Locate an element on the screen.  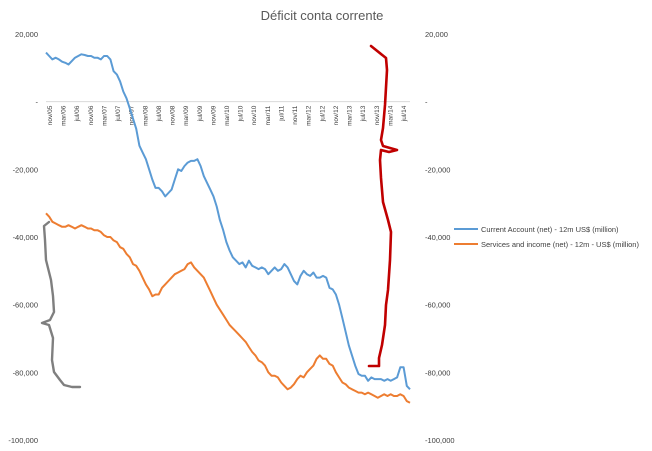
y-left-tick-label: -100,000 is located at coordinates (23, 440).